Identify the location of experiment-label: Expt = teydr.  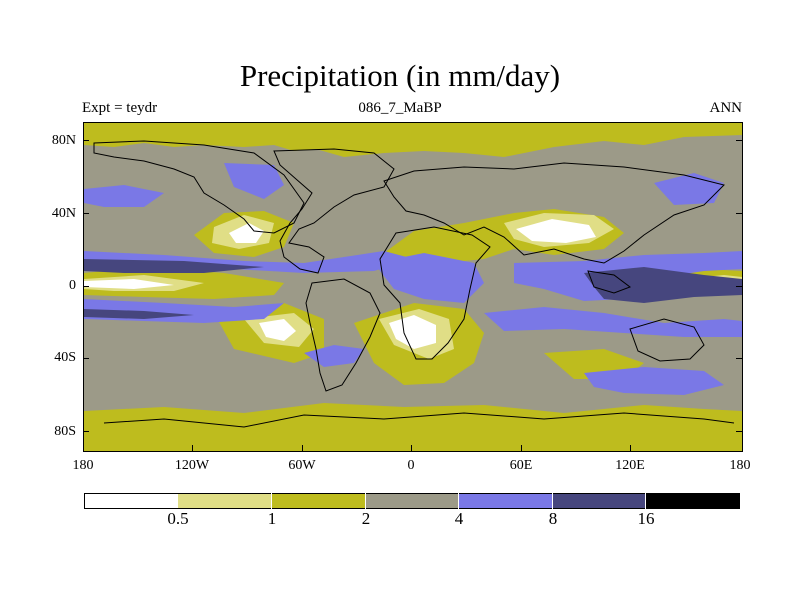
(120, 108).